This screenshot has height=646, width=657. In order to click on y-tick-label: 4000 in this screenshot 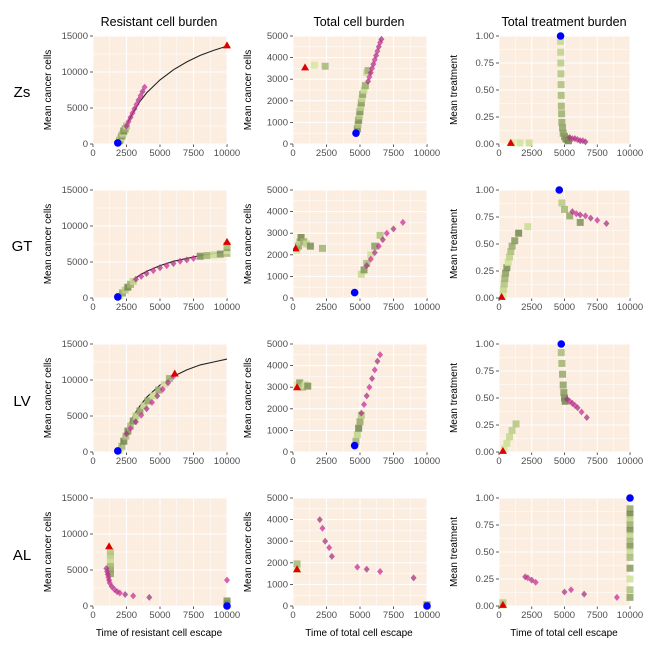, I will do `click(277, 212)`.